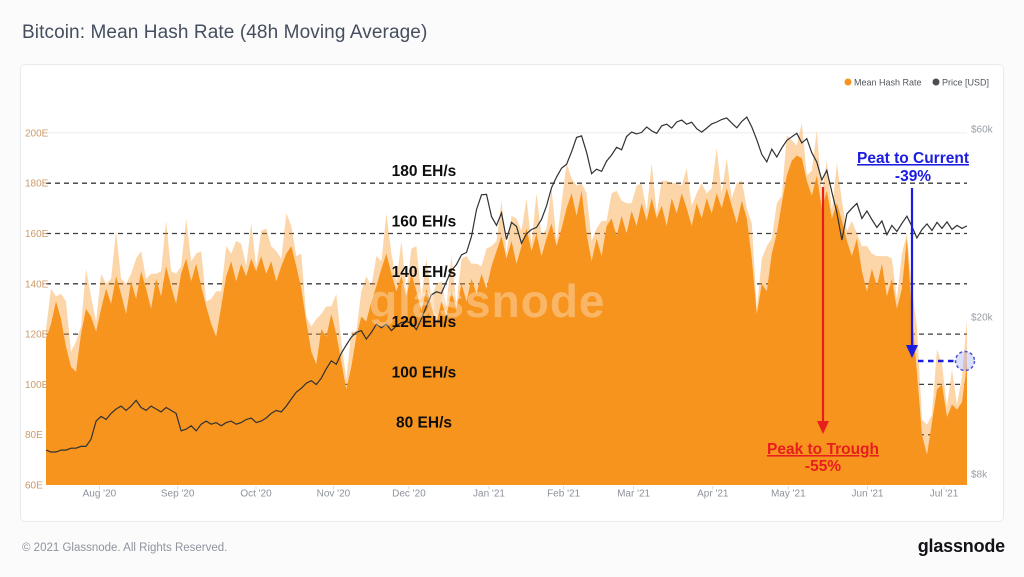  I want to click on left-axis-tick: 100E, so click(37, 385).